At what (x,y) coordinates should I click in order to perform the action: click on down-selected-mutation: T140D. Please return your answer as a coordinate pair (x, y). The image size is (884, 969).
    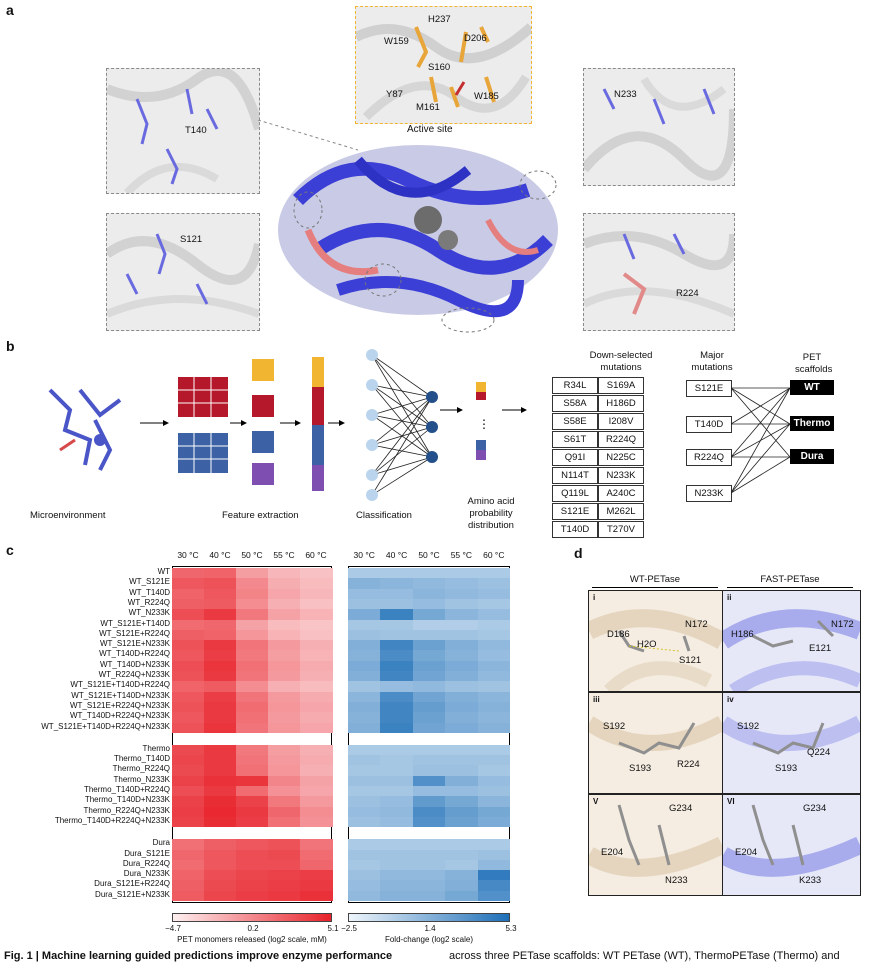
    Looking at the image, I should click on (575, 529).